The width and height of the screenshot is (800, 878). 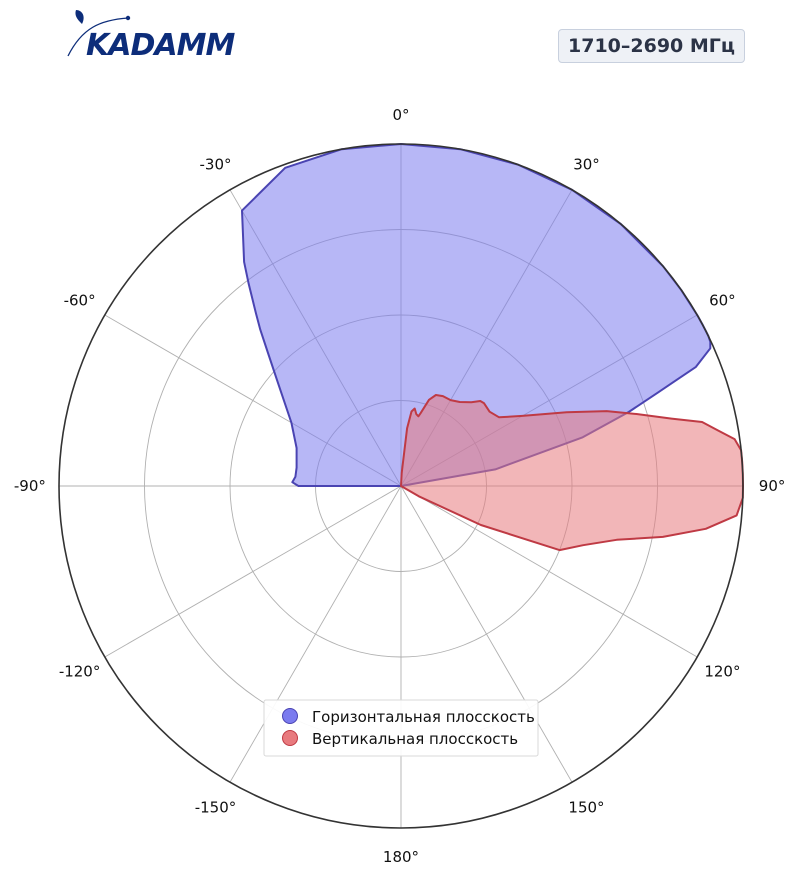 What do you see at coordinates (772, 486) in the screenshot?
I see `angle-tick-label-3: 90°` at bounding box center [772, 486].